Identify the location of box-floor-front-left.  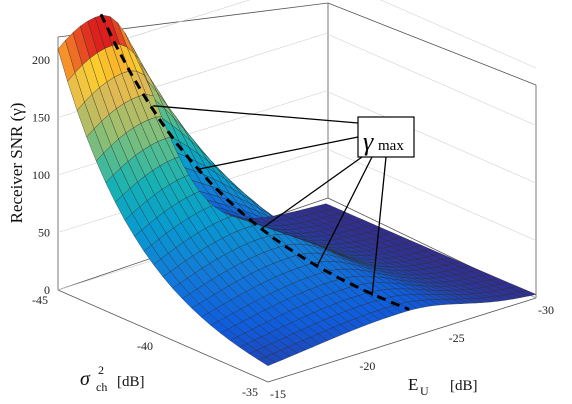
(163, 336).